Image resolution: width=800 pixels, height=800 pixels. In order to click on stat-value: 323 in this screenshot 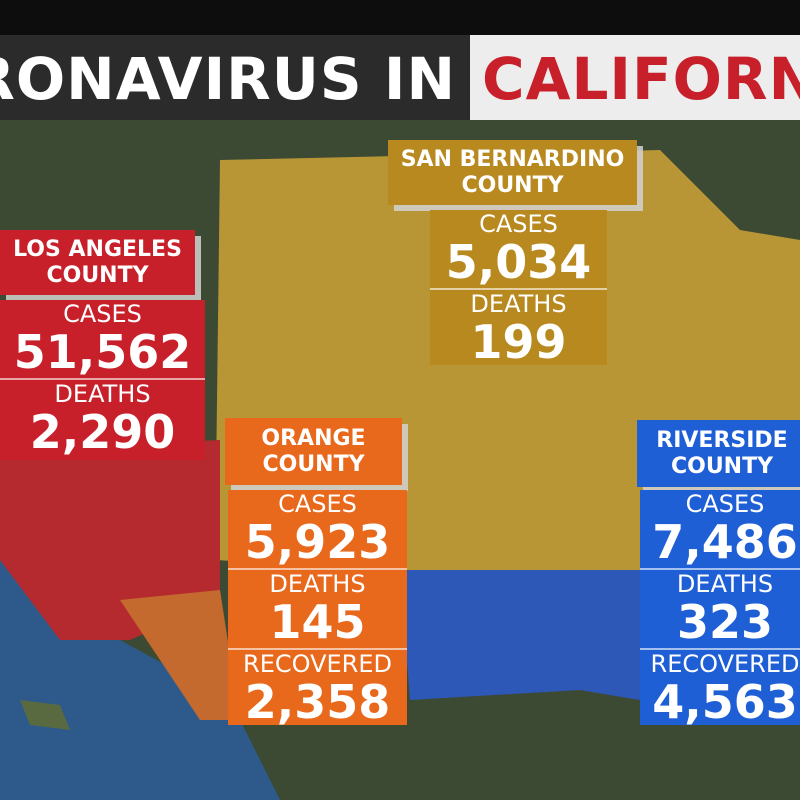, I will do `click(725, 622)`.